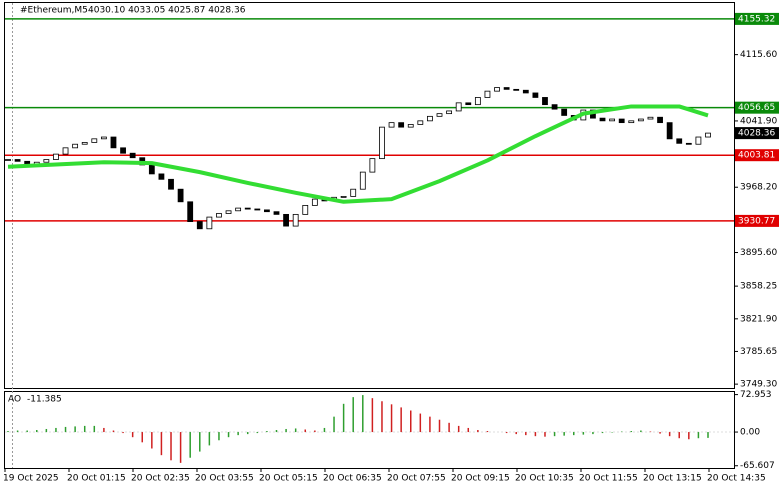 The image size is (781, 489). What do you see at coordinates (757, 466) in the screenshot?
I see `ao-tick-label: -65.607` at bounding box center [757, 466].